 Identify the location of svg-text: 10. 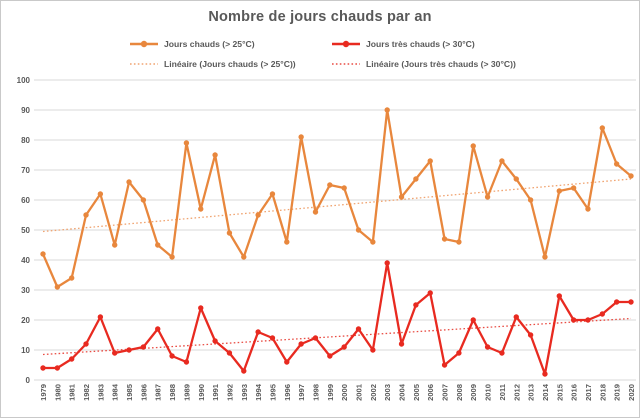
(25, 350).